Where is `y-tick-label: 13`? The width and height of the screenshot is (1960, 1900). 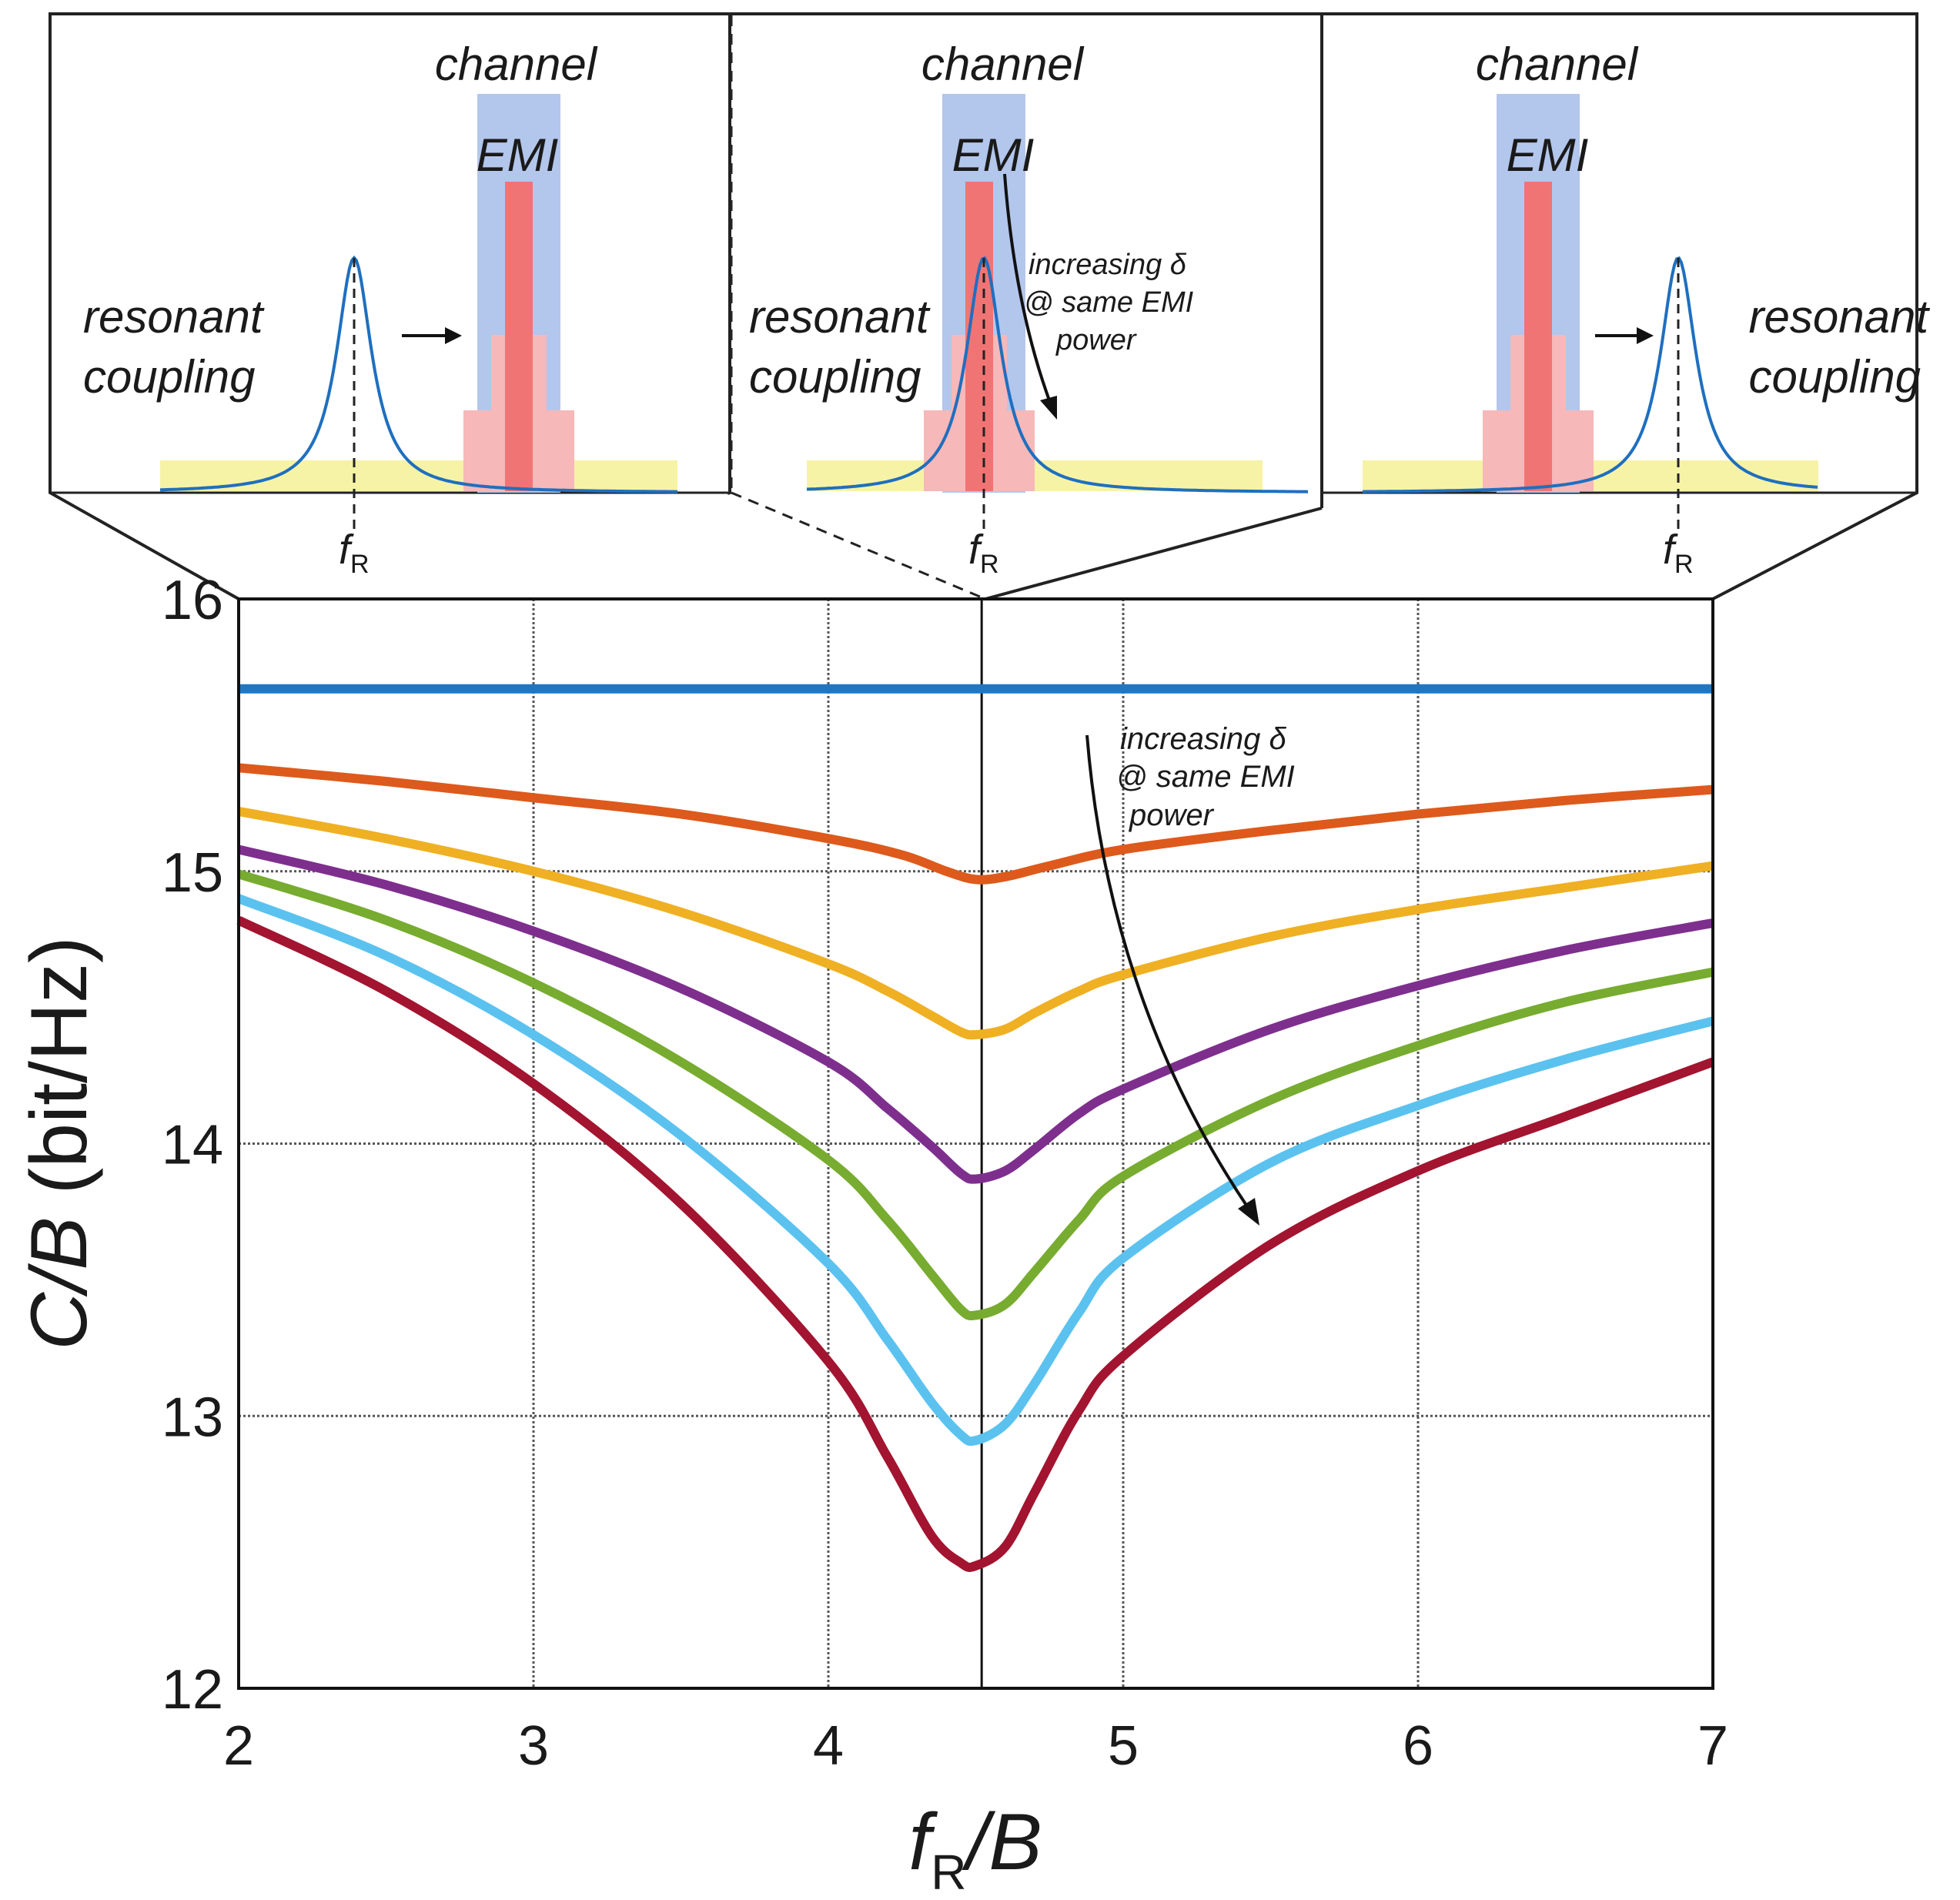
y-tick-label: 13 is located at coordinates (192, 1417).